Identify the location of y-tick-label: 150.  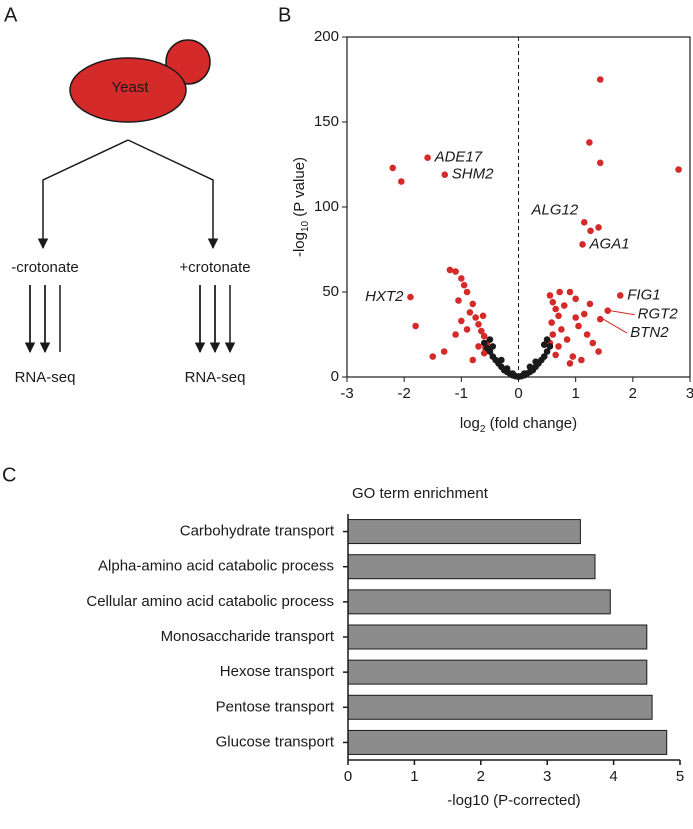
(326, 121).